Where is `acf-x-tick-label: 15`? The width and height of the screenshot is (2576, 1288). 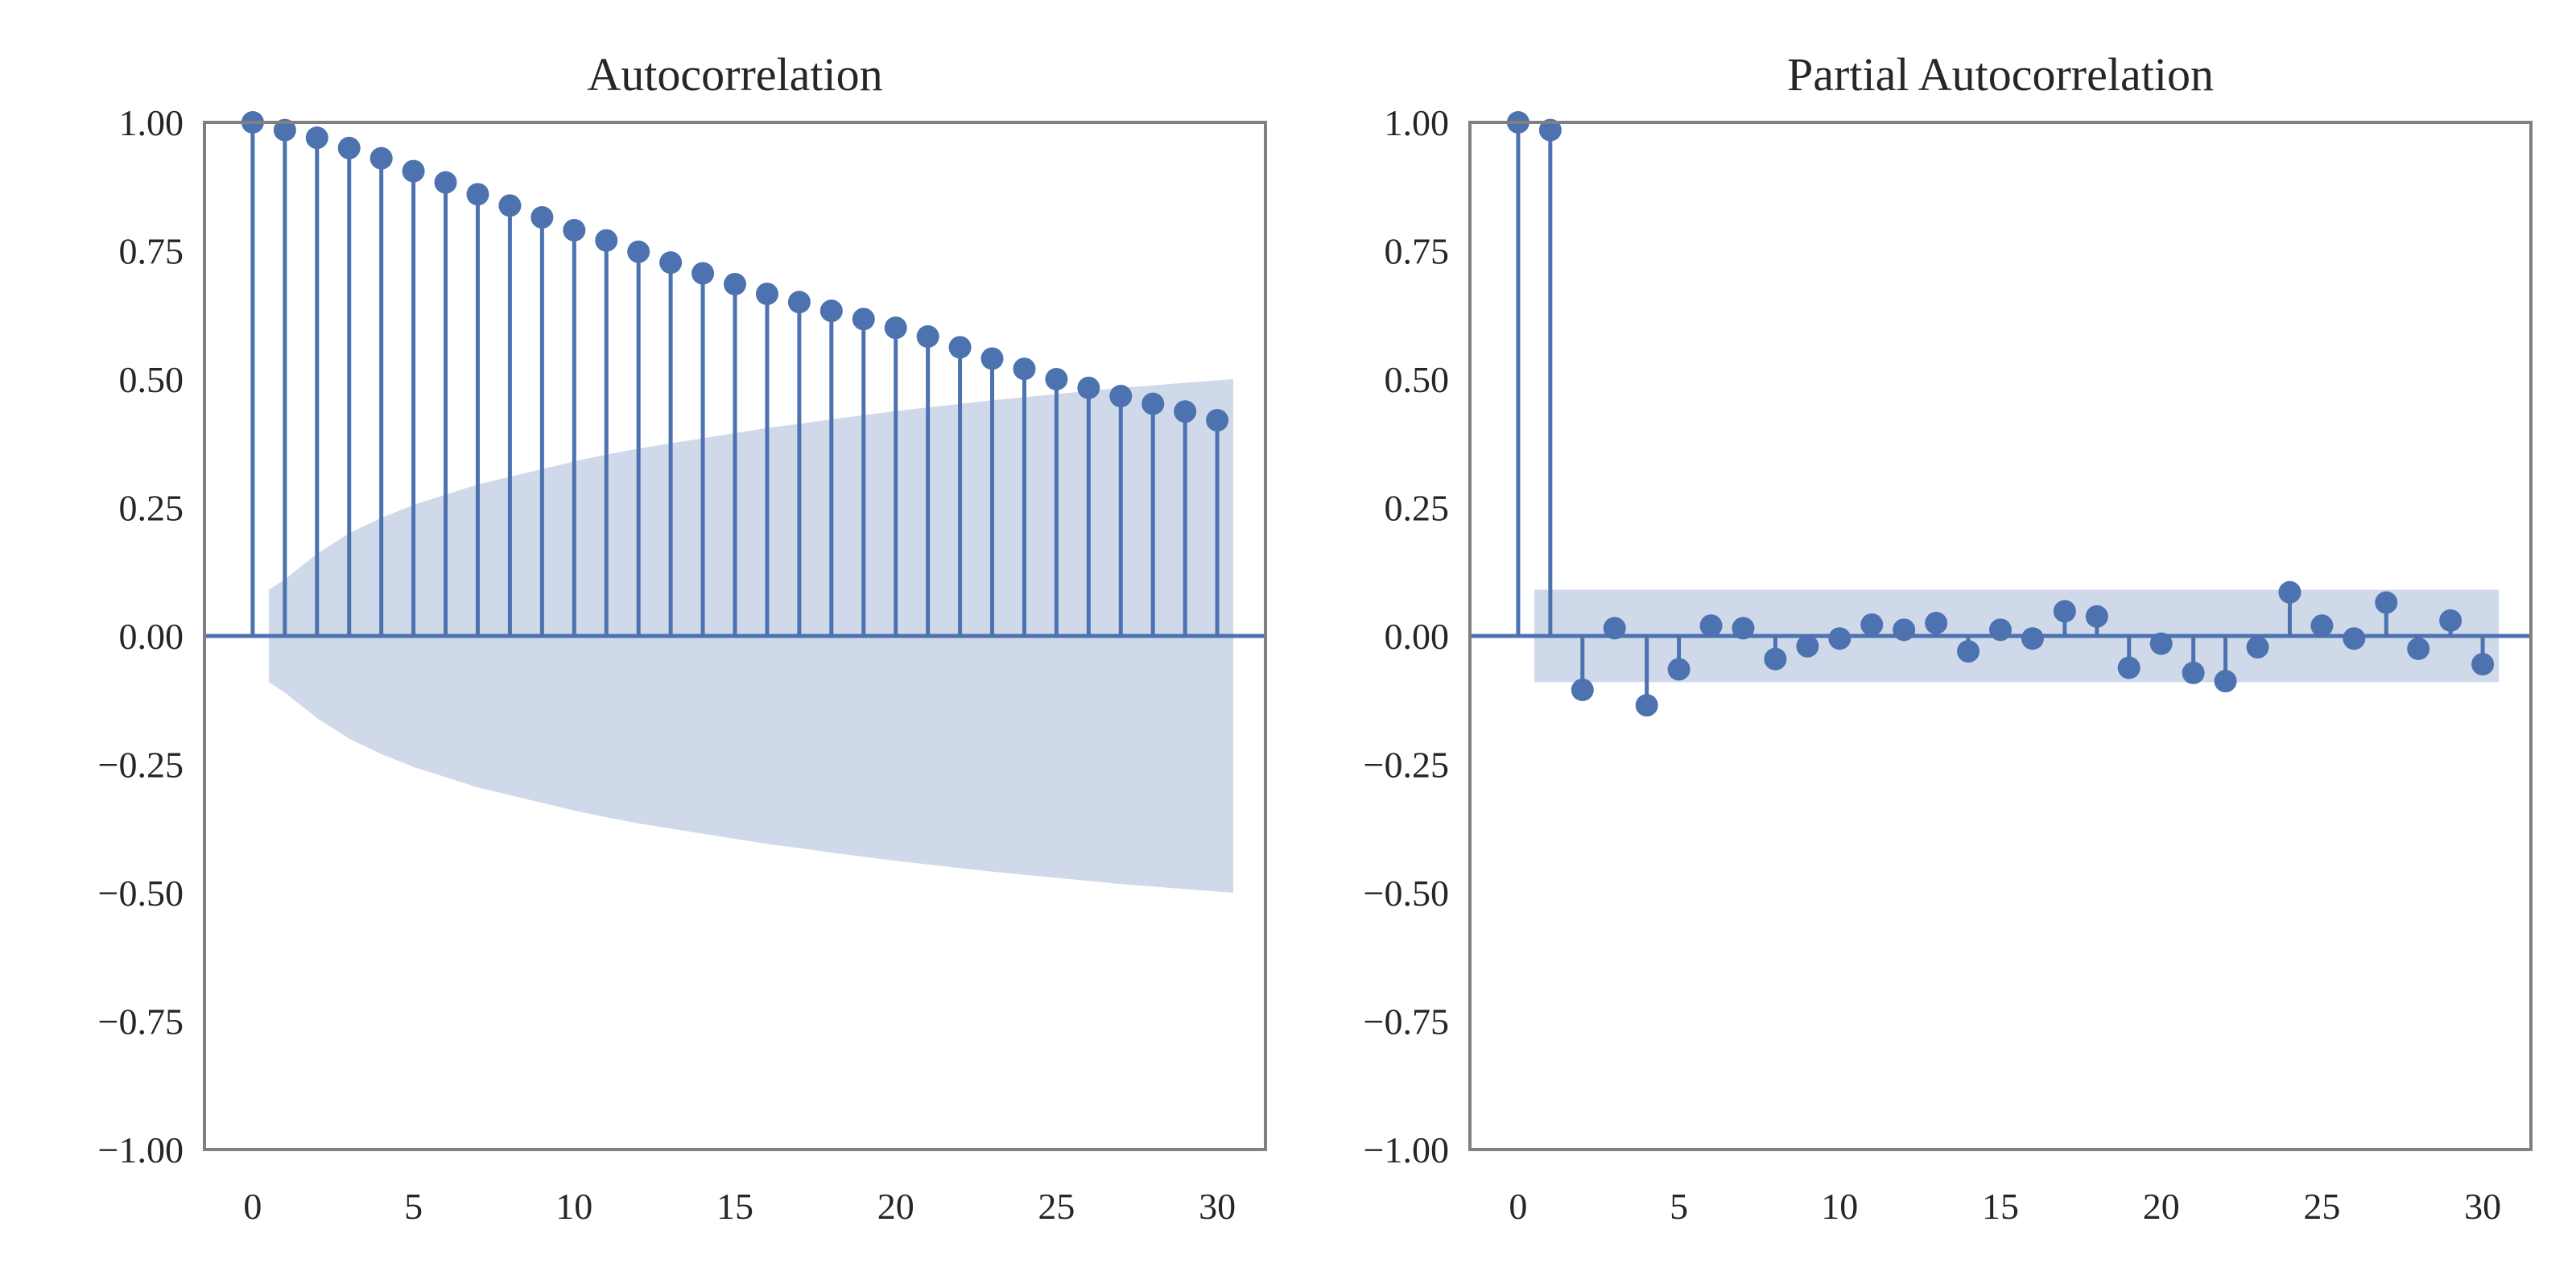 acf-x-tick-label: 15 is located at coordinates (734, 1206).